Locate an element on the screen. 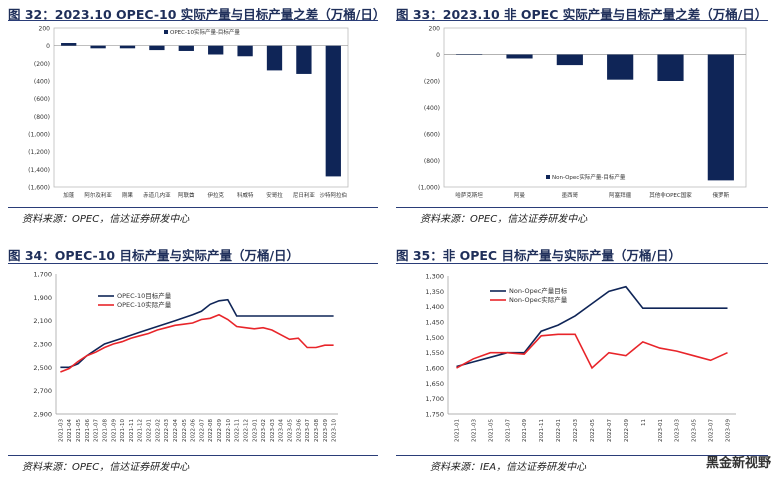 Image resolution: width=777 pixels, height=477 pixels. x-tick-label: 2022-04 is located at coordinates (176, 430).